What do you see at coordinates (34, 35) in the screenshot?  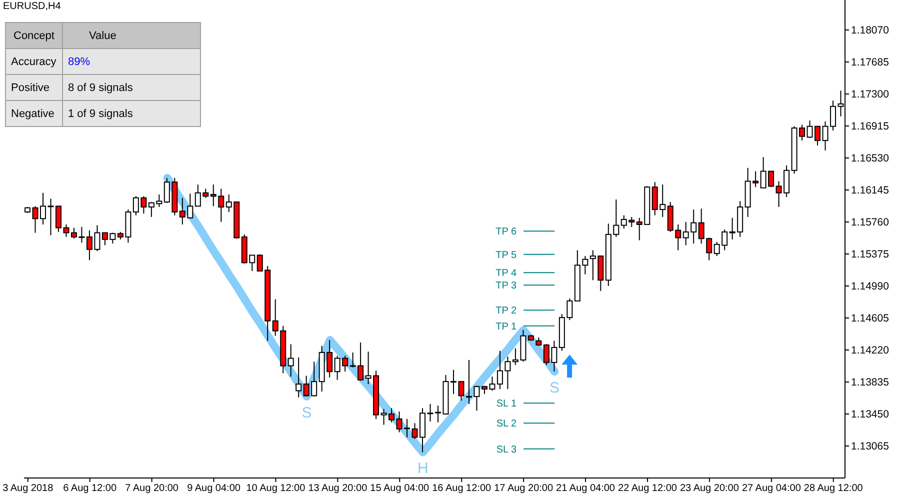 I see `annotation: Concept` at bounding box center [34, 35].